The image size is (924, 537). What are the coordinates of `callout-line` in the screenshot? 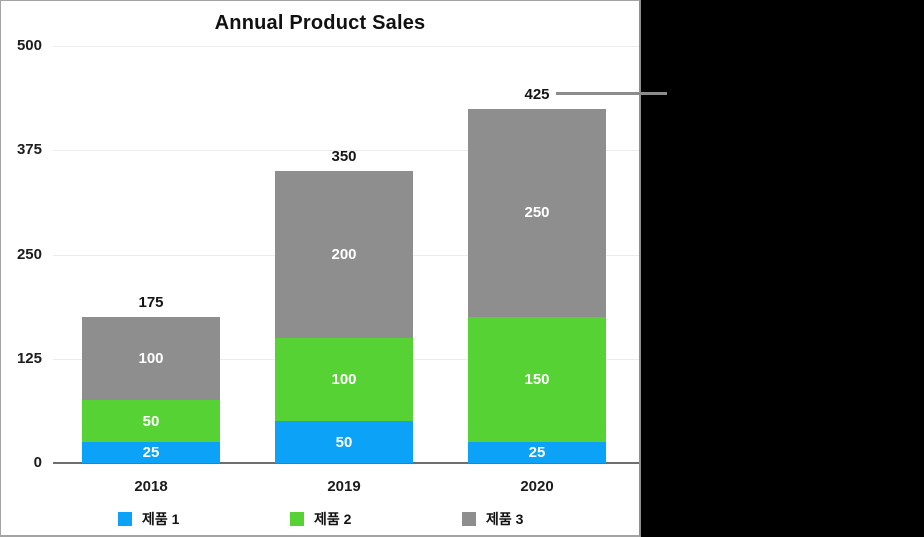 It's located at (611, 93).